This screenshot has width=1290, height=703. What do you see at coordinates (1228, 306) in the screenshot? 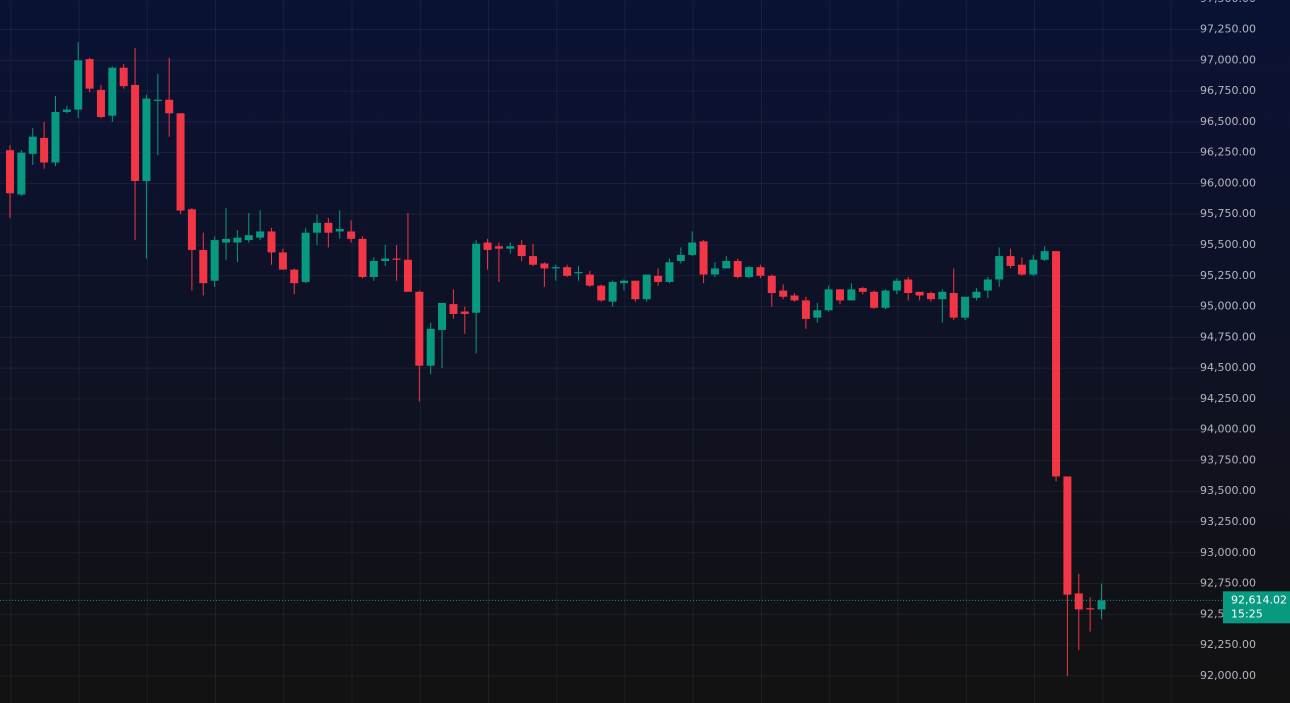
I see `y-tick-label: 95,000.00` at bounding box center [1228, 306].